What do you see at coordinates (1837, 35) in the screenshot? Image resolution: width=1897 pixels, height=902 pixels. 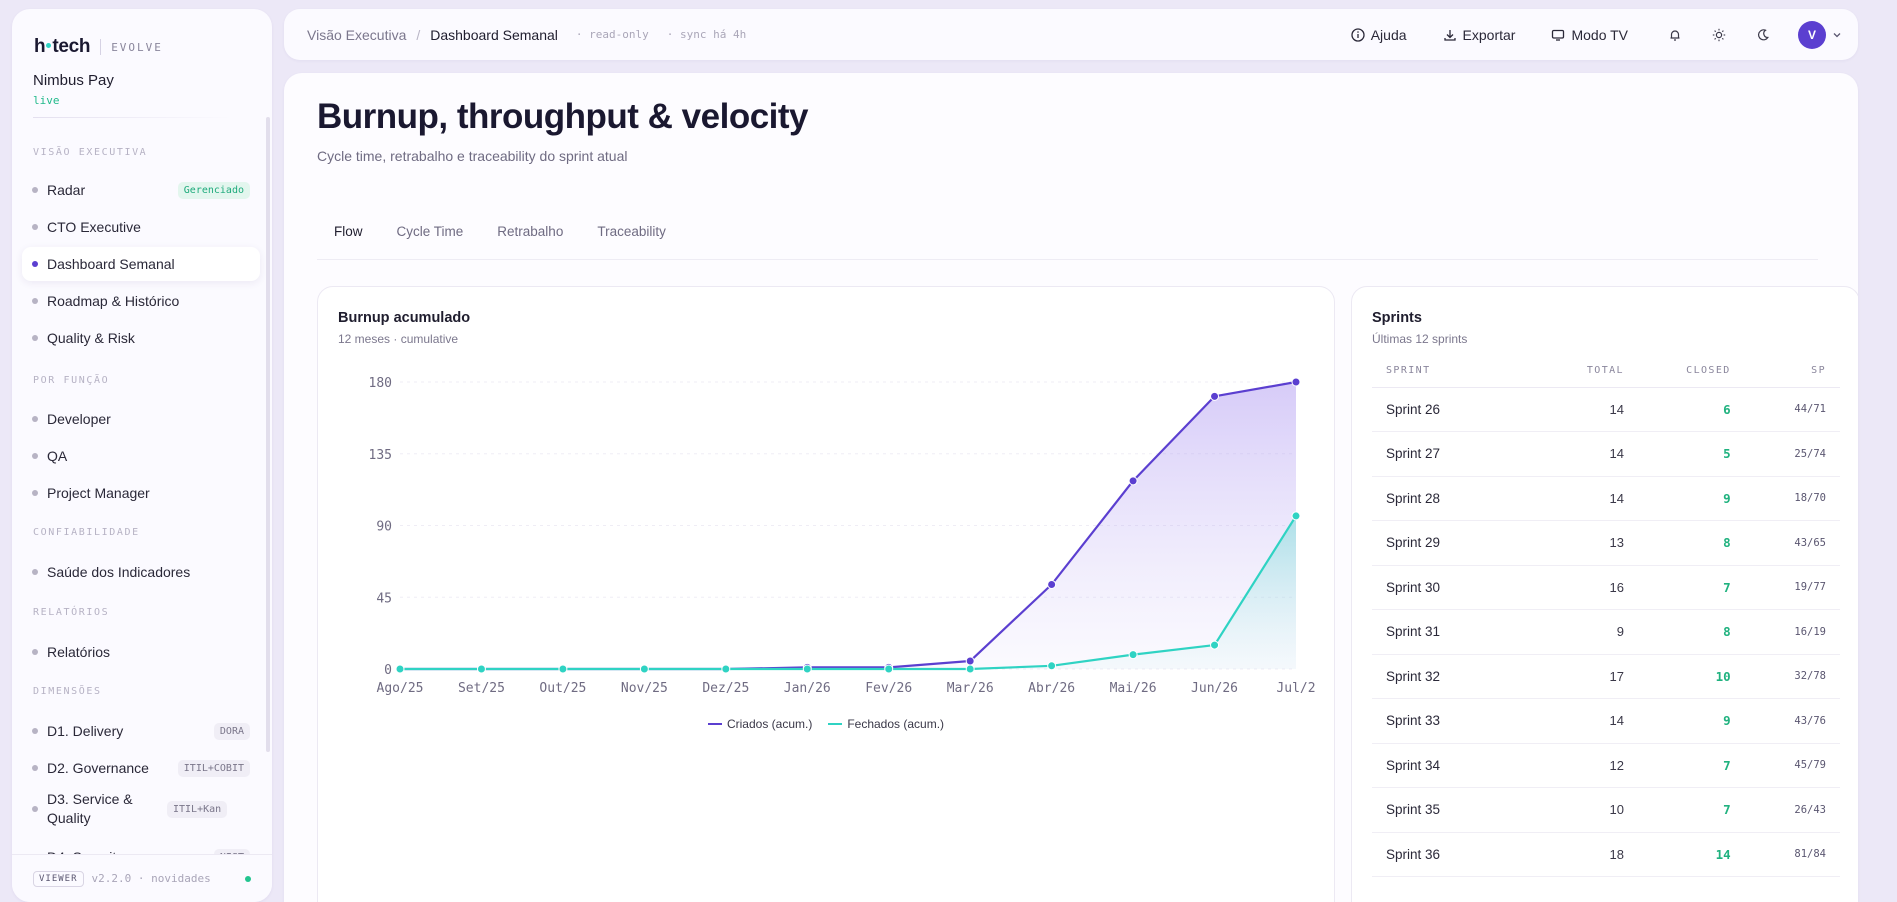 I see `chevron-down-icon` at bounding box center [1837, 35].